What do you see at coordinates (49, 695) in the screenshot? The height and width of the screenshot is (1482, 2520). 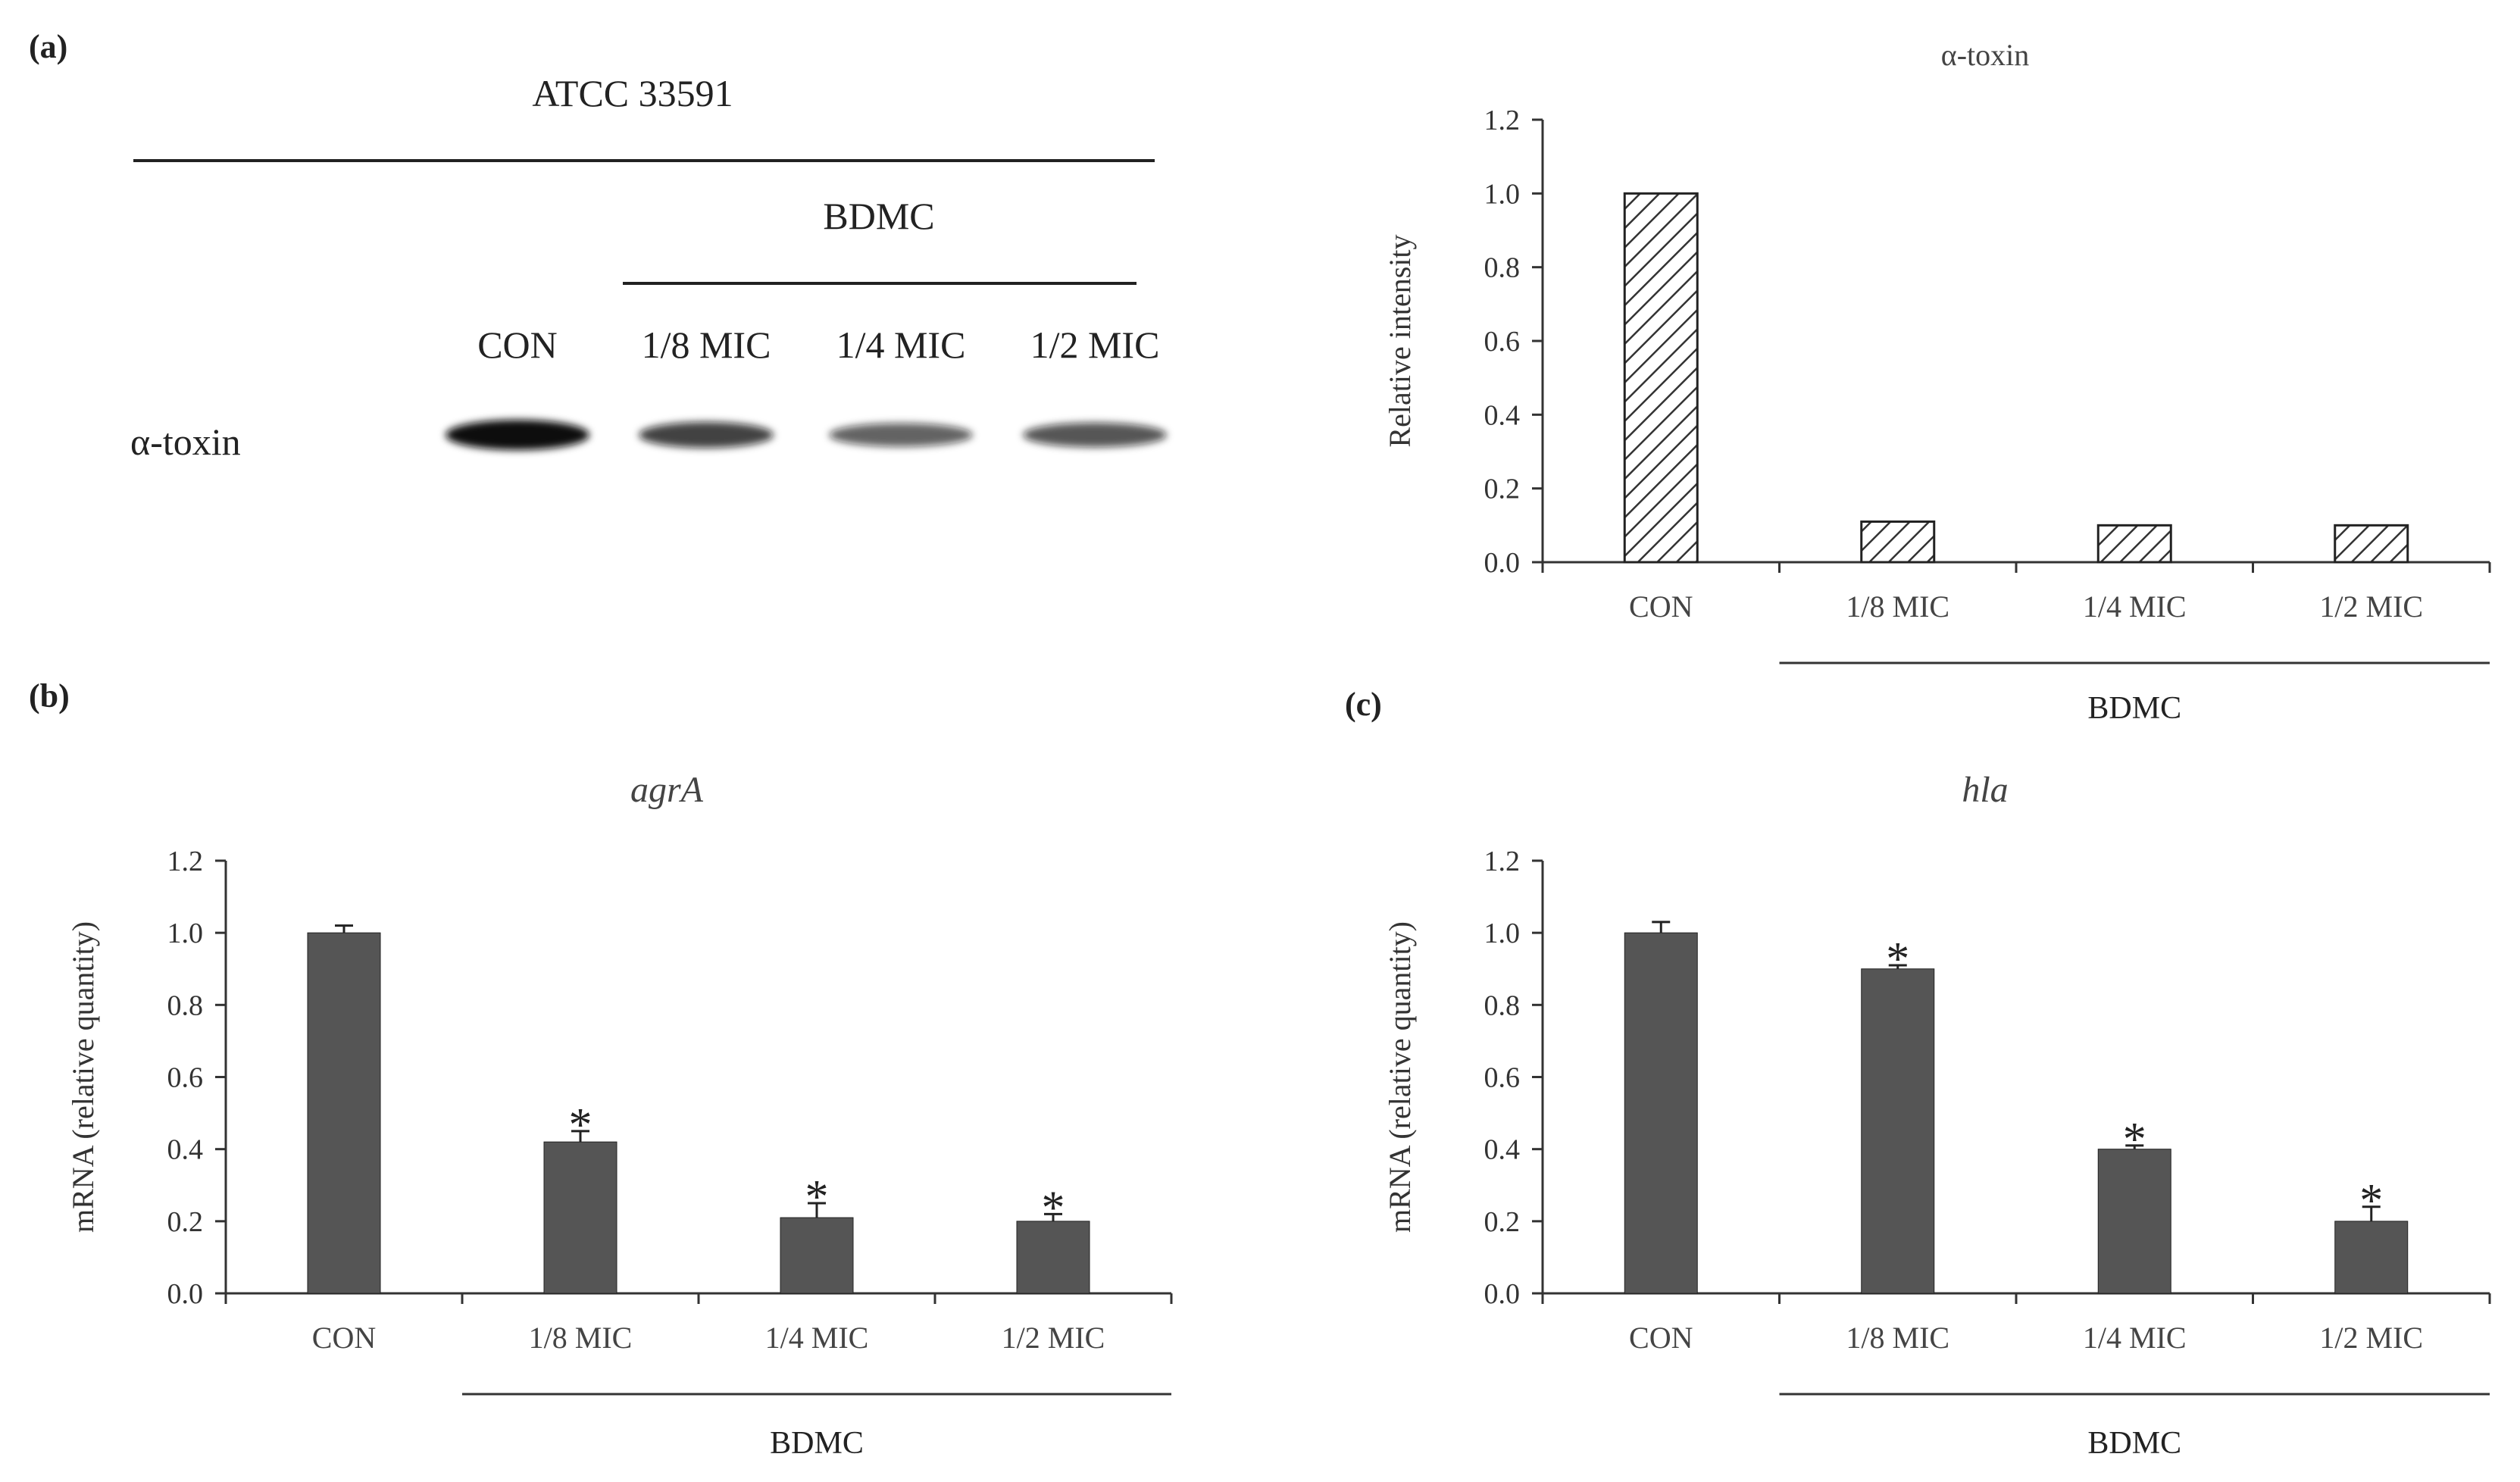 I see `panel-label-b: (b)` at bounding box center [49, 695].